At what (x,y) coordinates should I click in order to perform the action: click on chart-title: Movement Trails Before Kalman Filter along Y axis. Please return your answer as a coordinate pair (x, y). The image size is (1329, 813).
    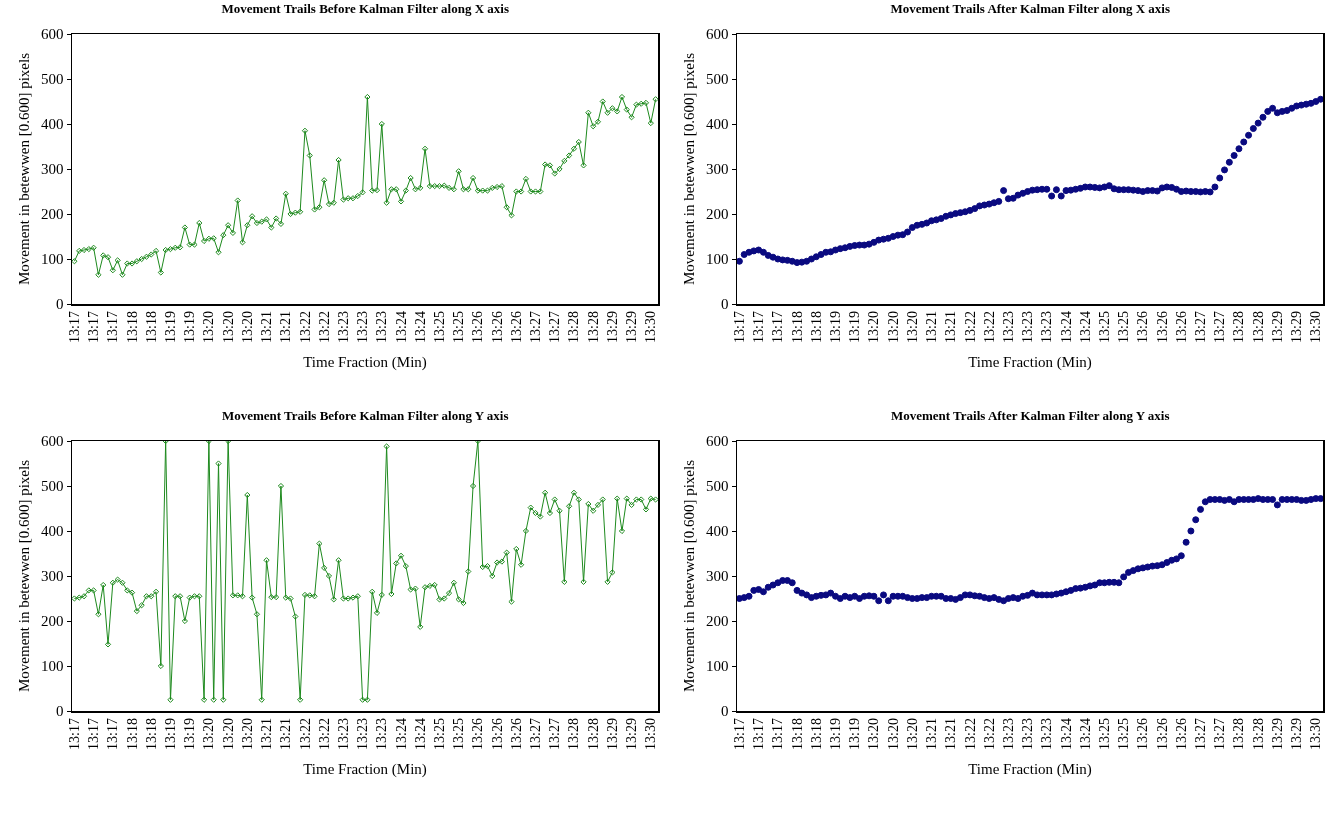
    Looking at the image, I should click on (365, 416).